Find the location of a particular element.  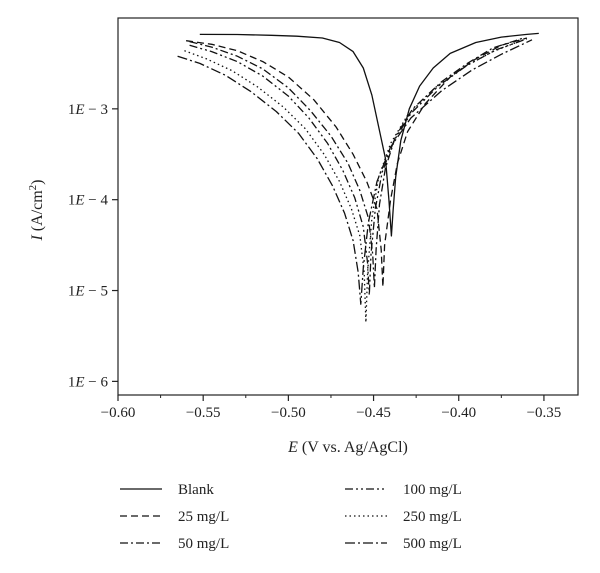

x-tick-label: −0.40 is located at coordinates (458, 413).